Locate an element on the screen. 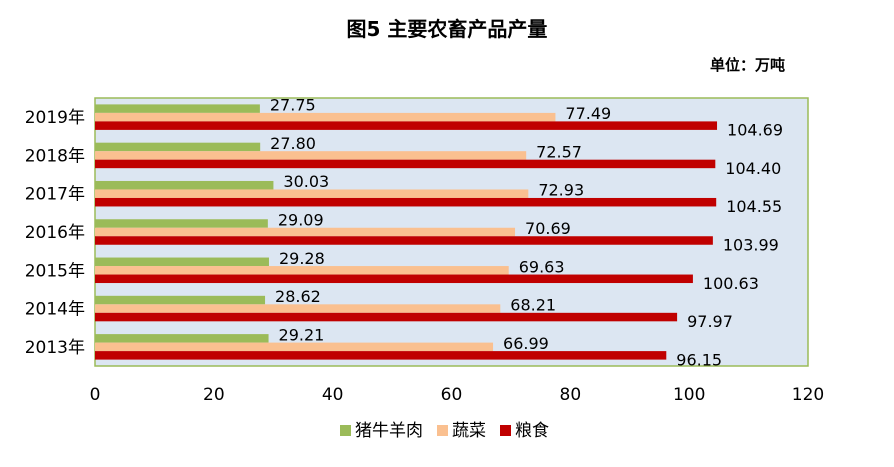 Image resolution: width=894 pixels, height=467 pixels. category-label: 2016年 is located at coordinates (55, 233).